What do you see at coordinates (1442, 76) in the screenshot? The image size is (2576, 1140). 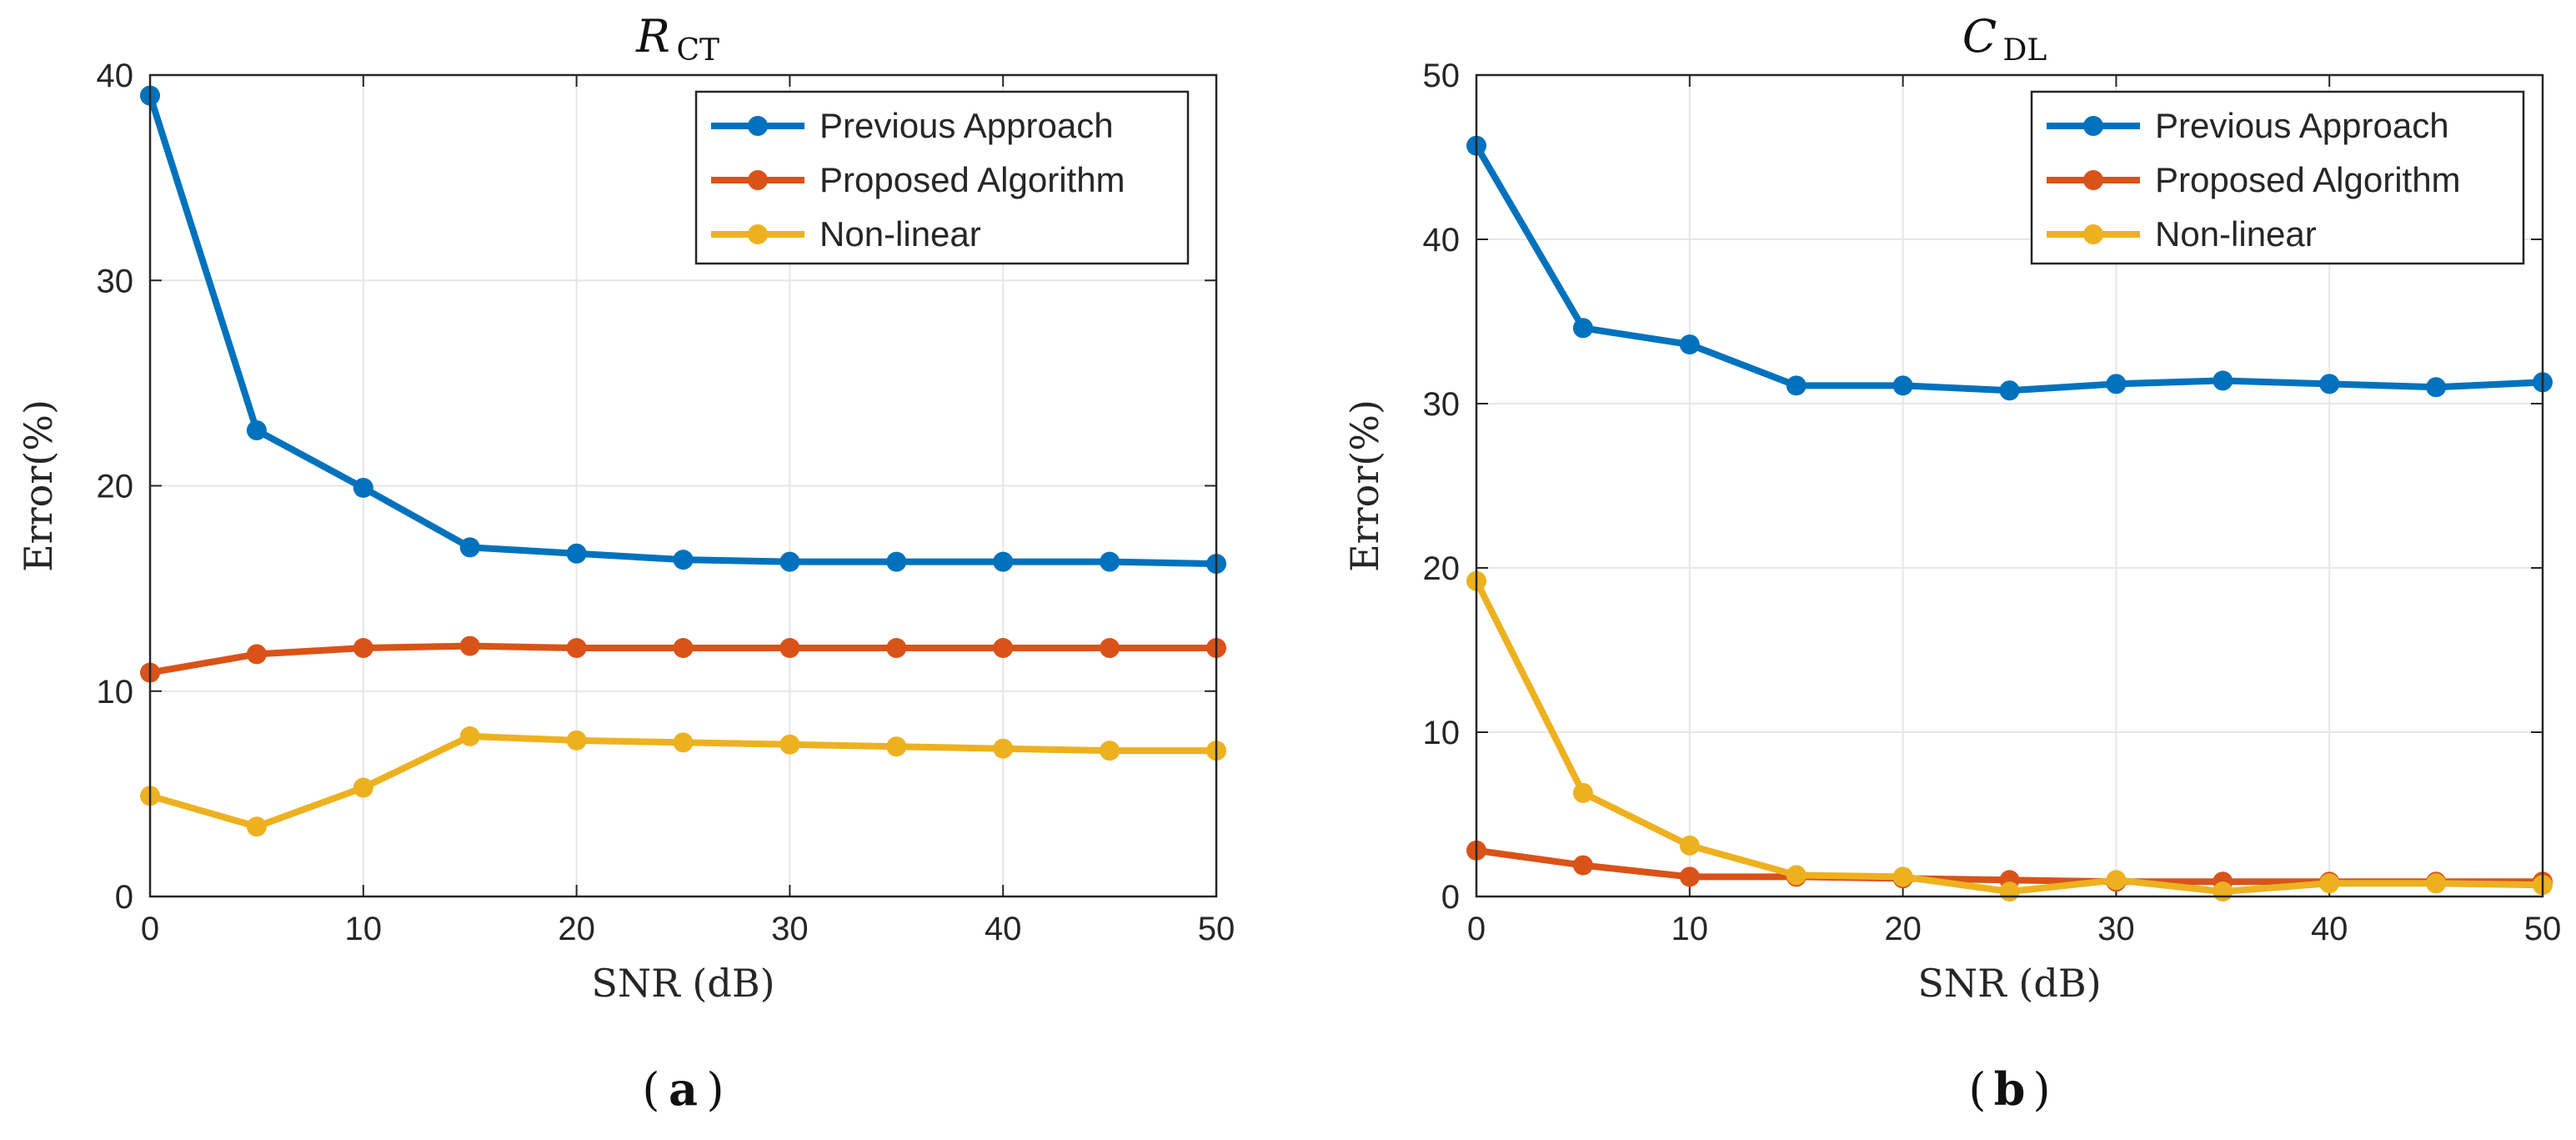 I see `y-tick-label: 50` at bounding box center [1442, 76].